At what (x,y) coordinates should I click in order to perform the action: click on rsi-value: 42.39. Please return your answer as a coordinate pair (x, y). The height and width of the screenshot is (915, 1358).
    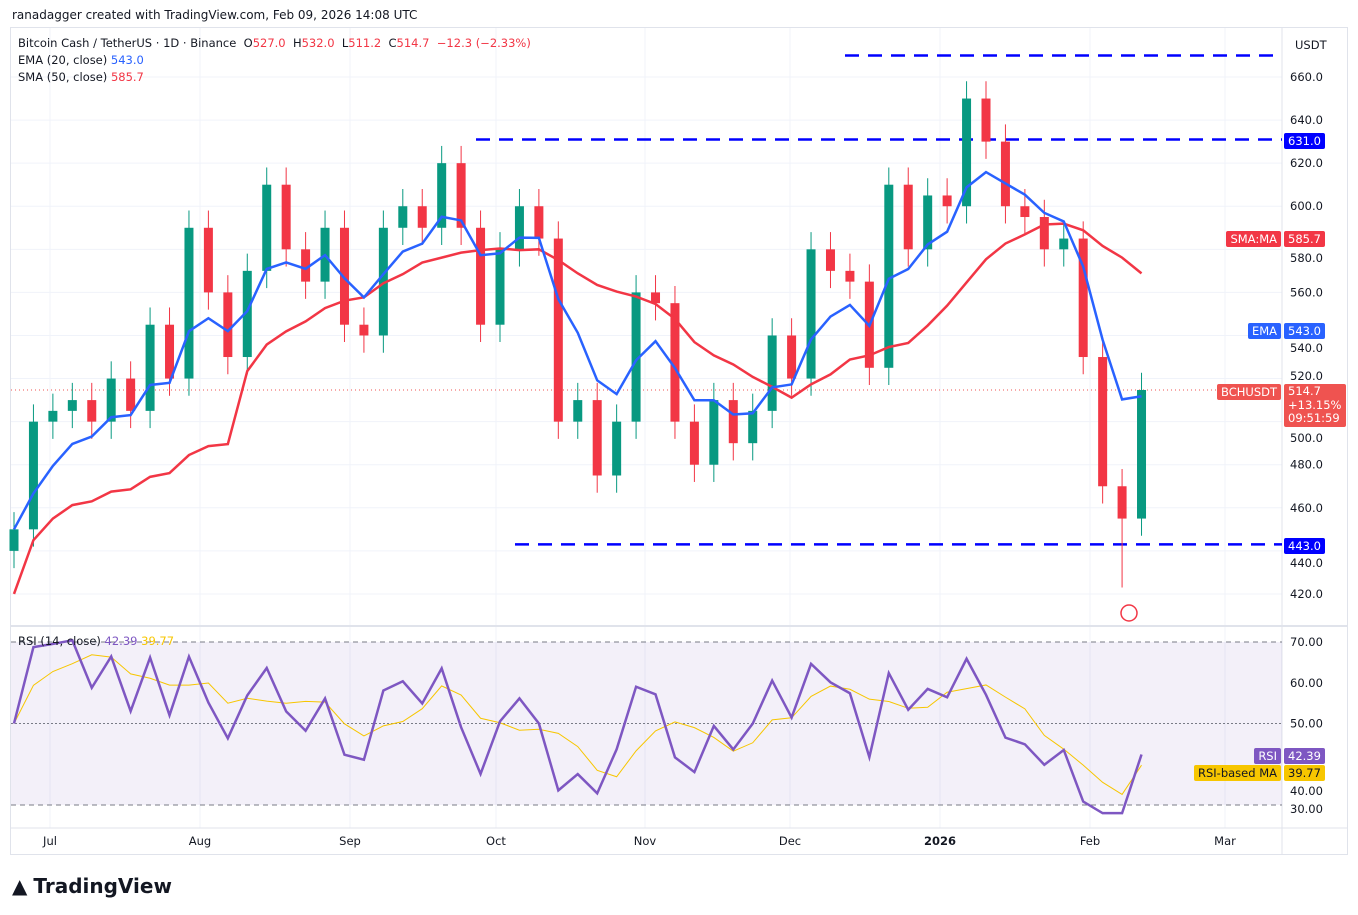
    Looking at the image, I should click on (121, 641).